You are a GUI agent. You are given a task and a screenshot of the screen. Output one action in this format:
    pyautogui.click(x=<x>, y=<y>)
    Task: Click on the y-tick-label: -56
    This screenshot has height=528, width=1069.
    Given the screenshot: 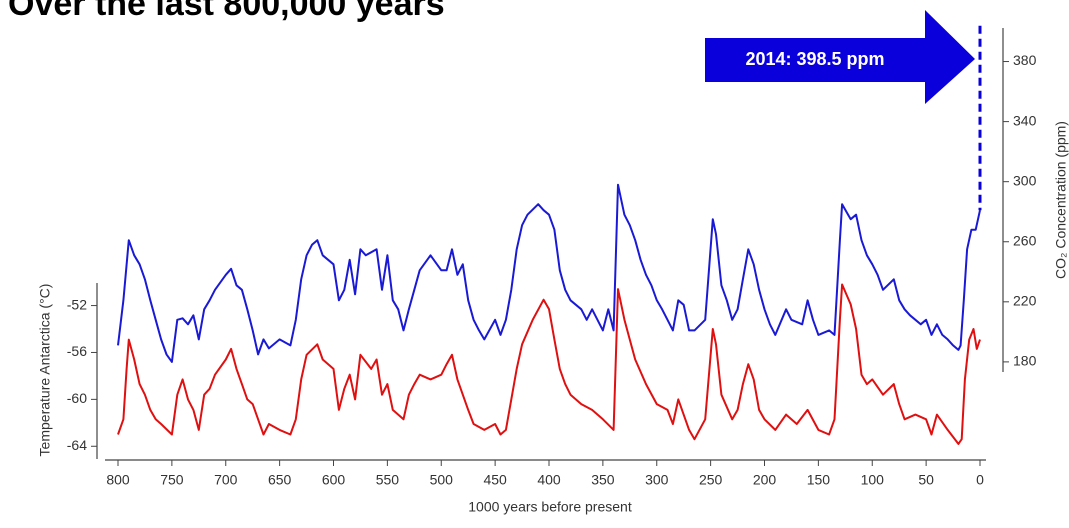 What is the action you would take?
    pyautogui.click(x=77, y=351)
    